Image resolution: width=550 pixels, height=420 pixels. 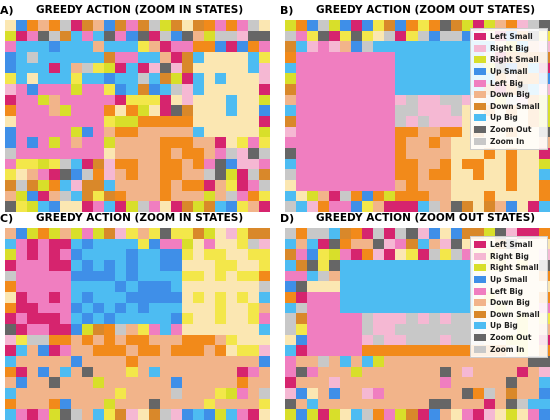 What do you see at coordinates (509, 48) in the screenshot?
I see `legend-label: Right Big` at bounding box center [509, 48].